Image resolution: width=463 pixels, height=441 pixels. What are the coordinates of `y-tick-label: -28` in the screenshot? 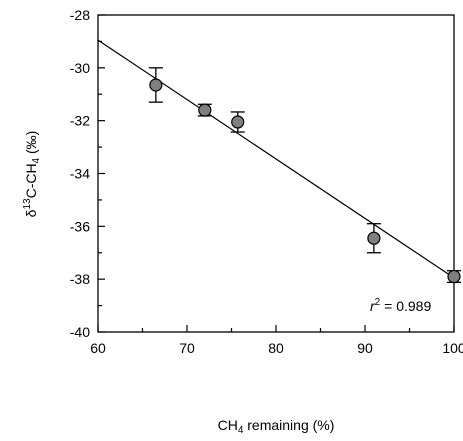 It's located at (80, 15).